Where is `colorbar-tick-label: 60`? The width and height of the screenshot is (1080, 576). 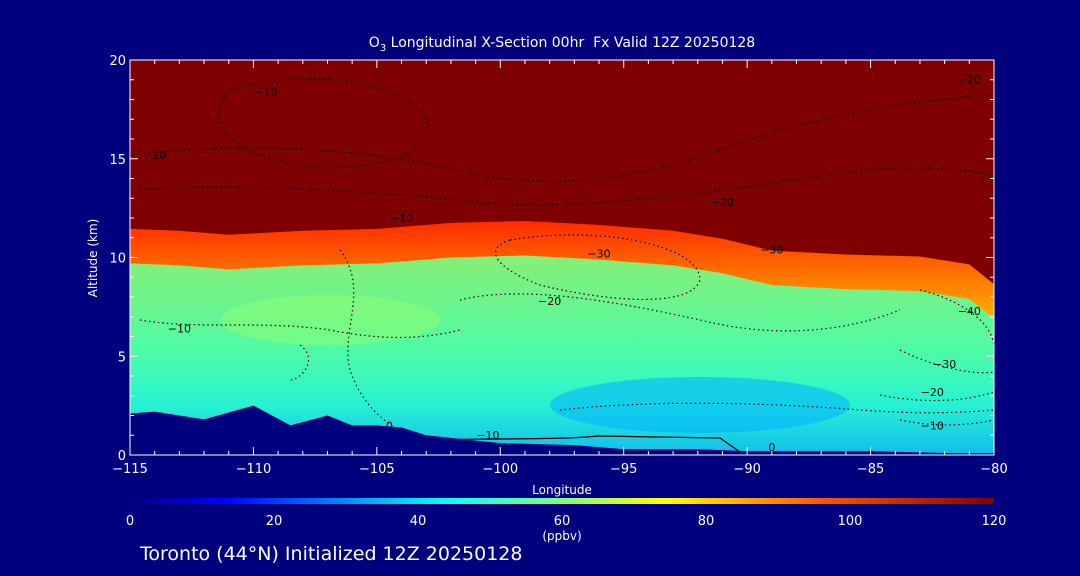
colorbar-tick-label: 60 is located at coordinates (562, 521).